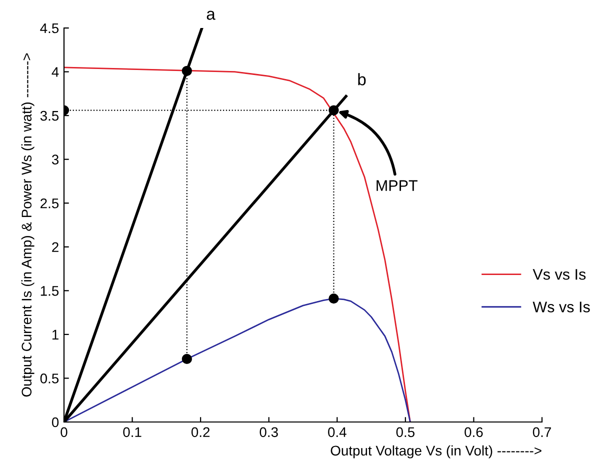  Describe the element at coordinates (211, 15) in the screenshot. I see `annotation: a` at that location.